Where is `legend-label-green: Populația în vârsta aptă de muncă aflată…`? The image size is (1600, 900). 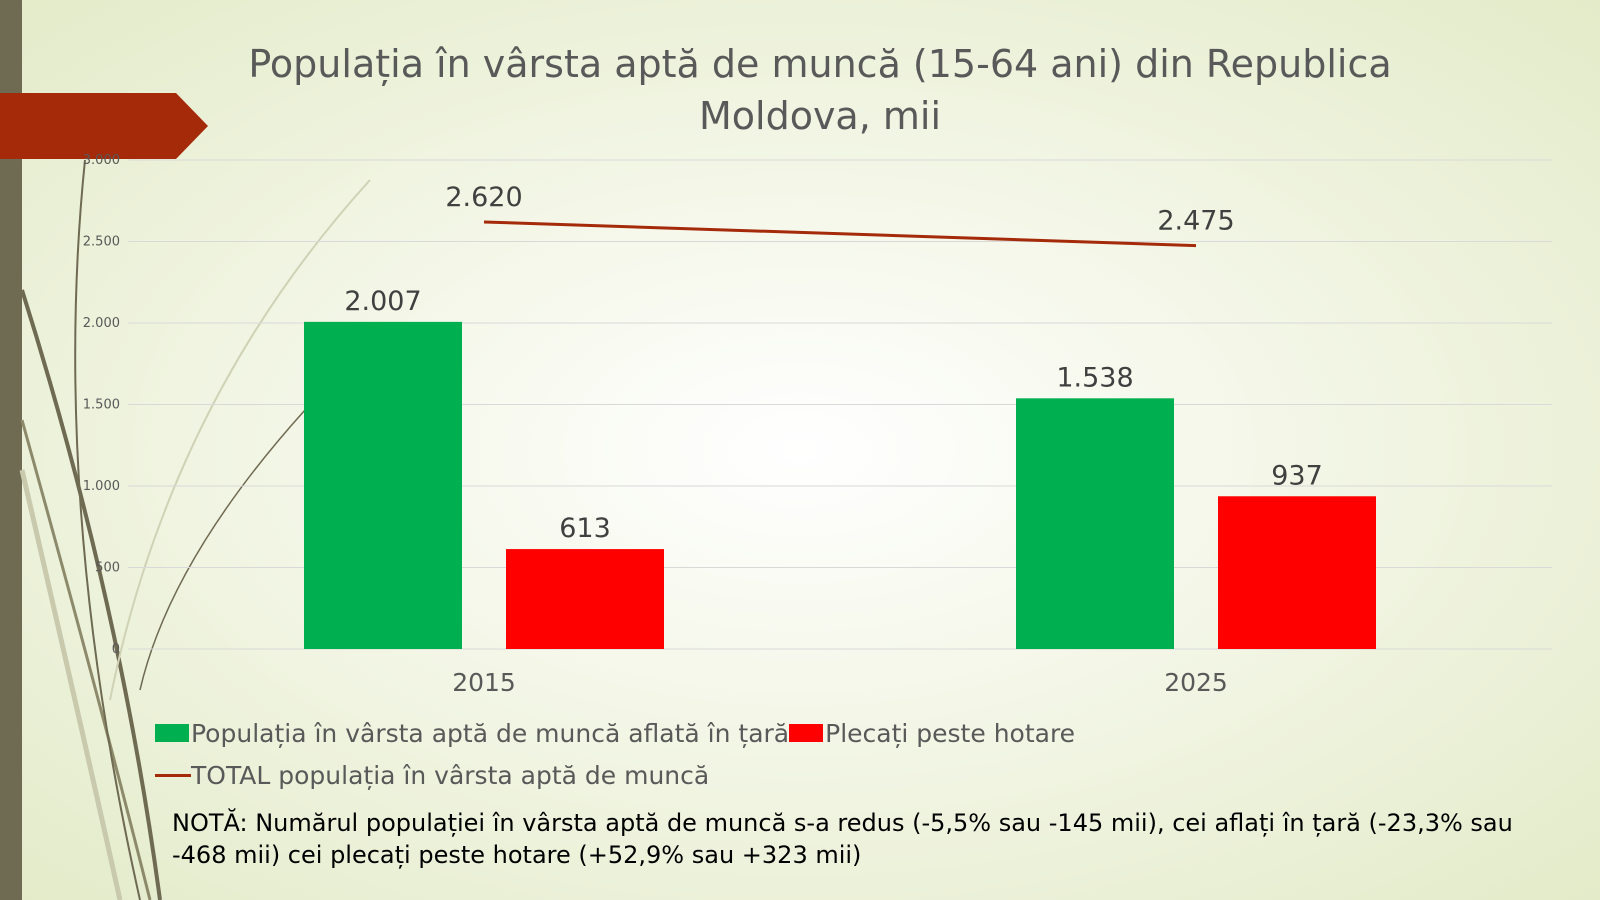
legend-label-green: Populația în vârsta aptă de muncă aflată… is located at coordinates (490, 733).